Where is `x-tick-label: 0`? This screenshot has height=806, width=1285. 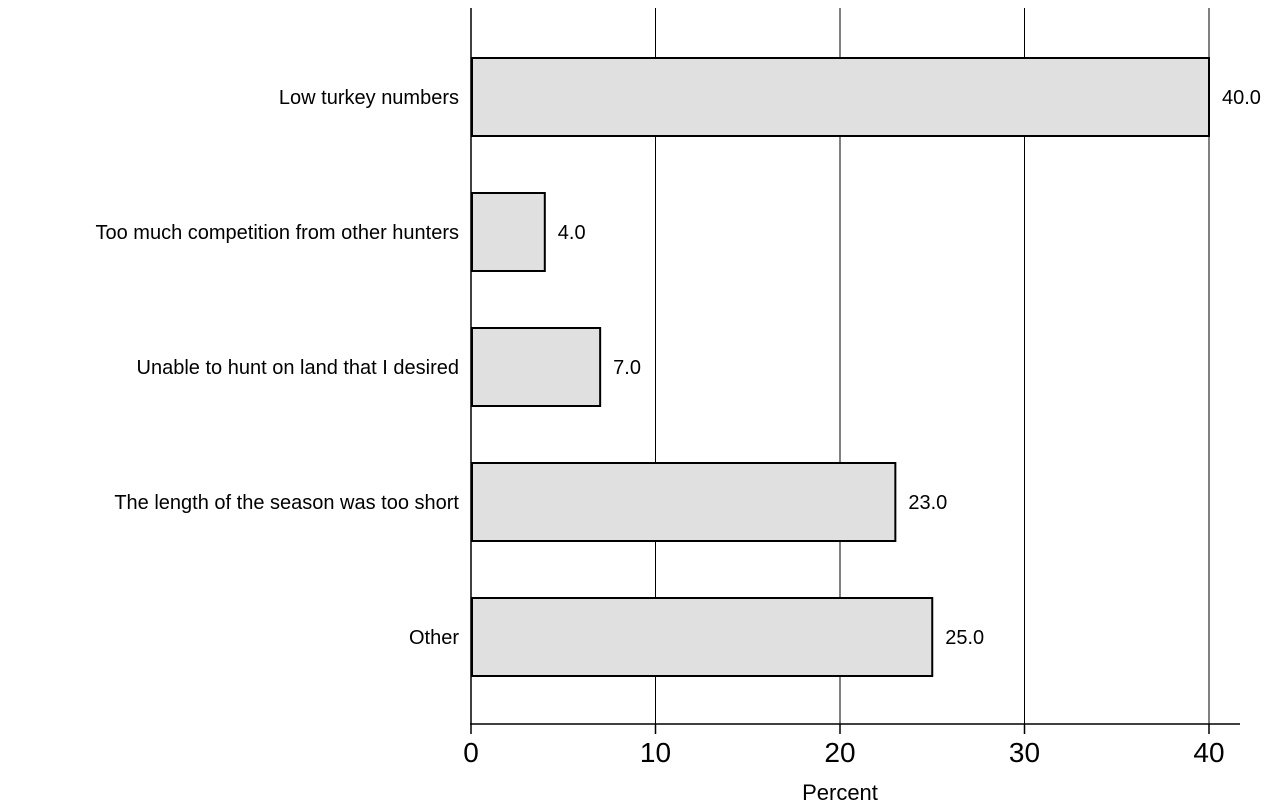 x-tick-label: 0 is located at coordinates (471, 752).